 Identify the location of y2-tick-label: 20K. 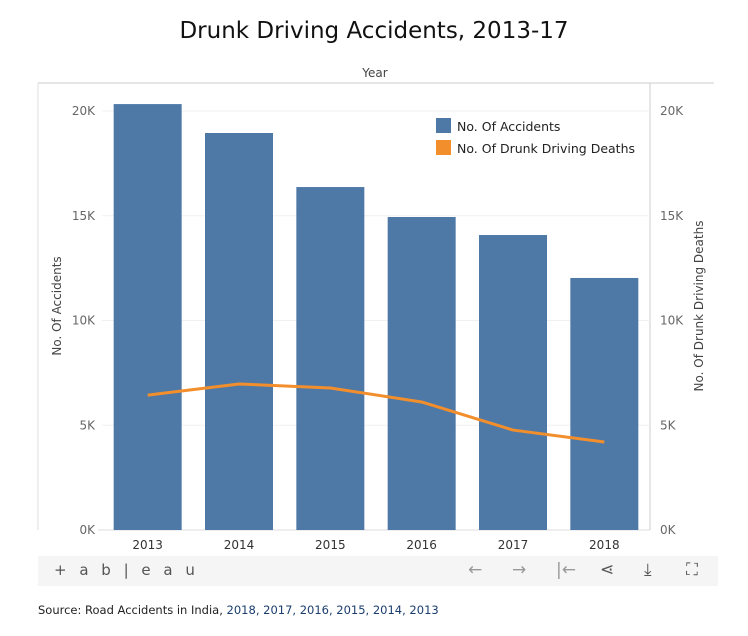
(672, 111).